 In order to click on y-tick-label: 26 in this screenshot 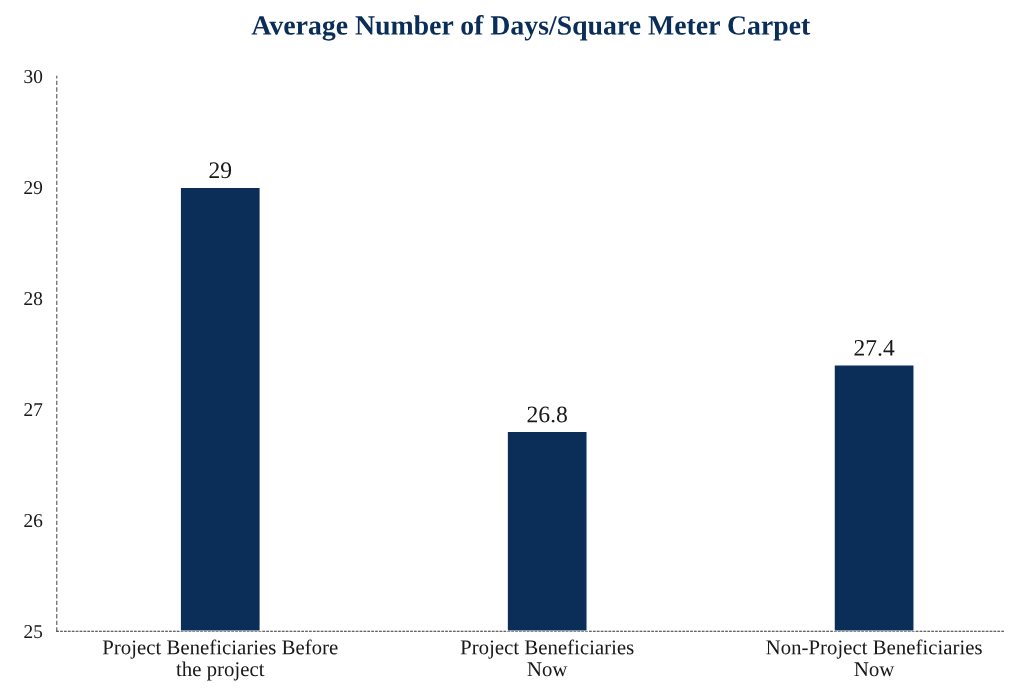, I will do `click(33, 521)`.